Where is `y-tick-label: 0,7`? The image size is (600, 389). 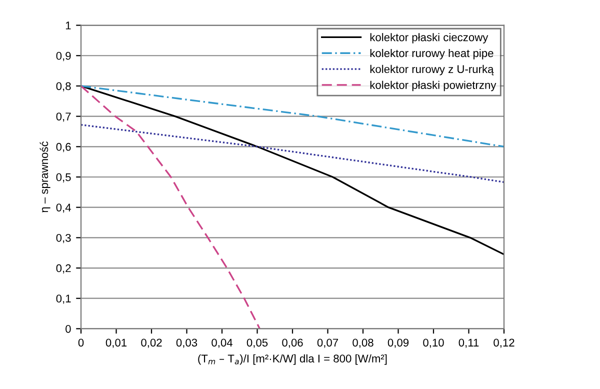
y-tick-label: 0,7 is located at coordinates (63, 117).